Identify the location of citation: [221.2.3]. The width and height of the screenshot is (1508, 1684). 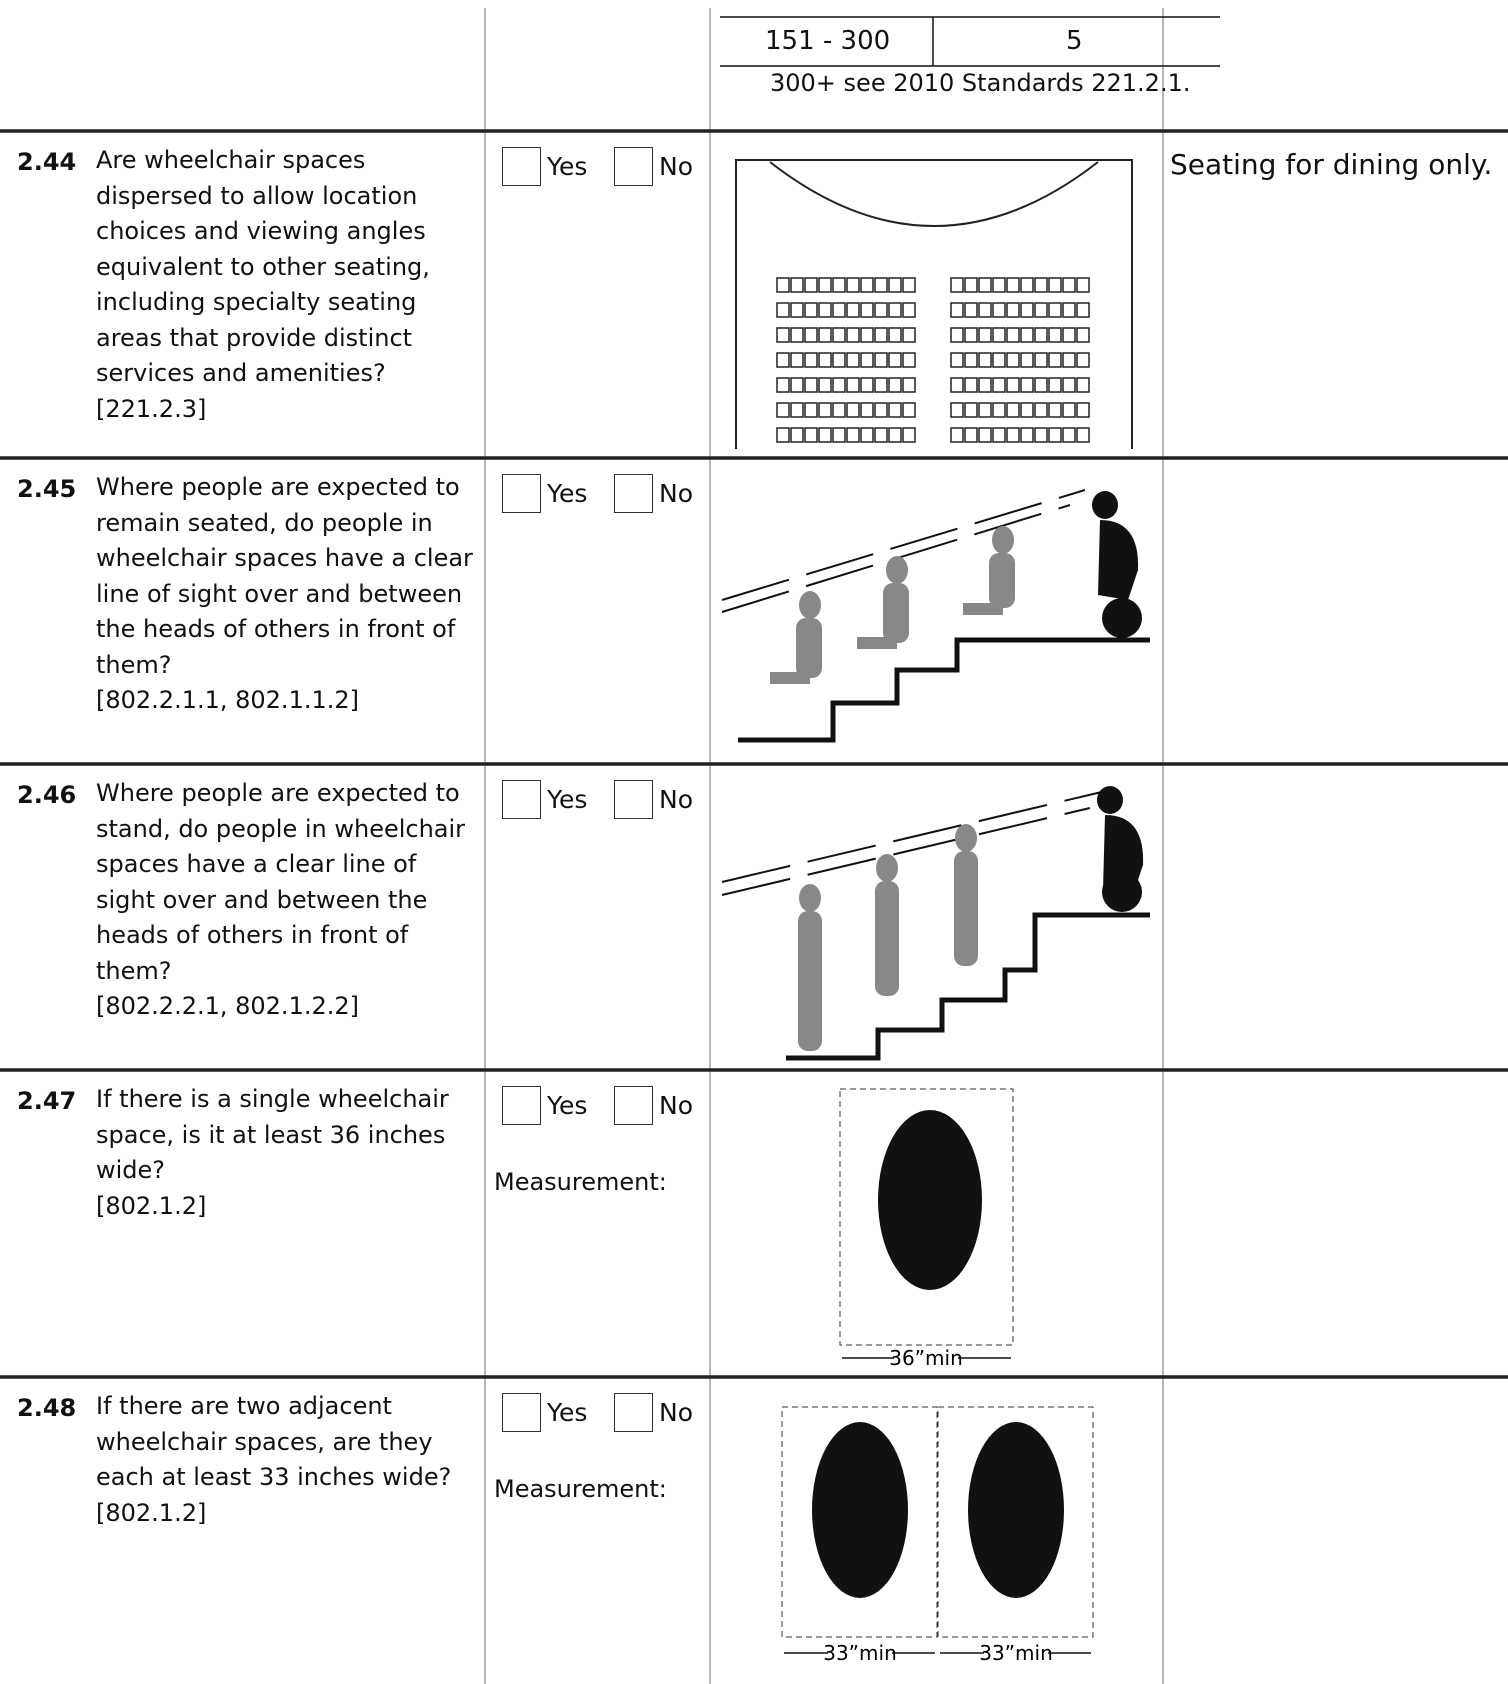
(151, 409).